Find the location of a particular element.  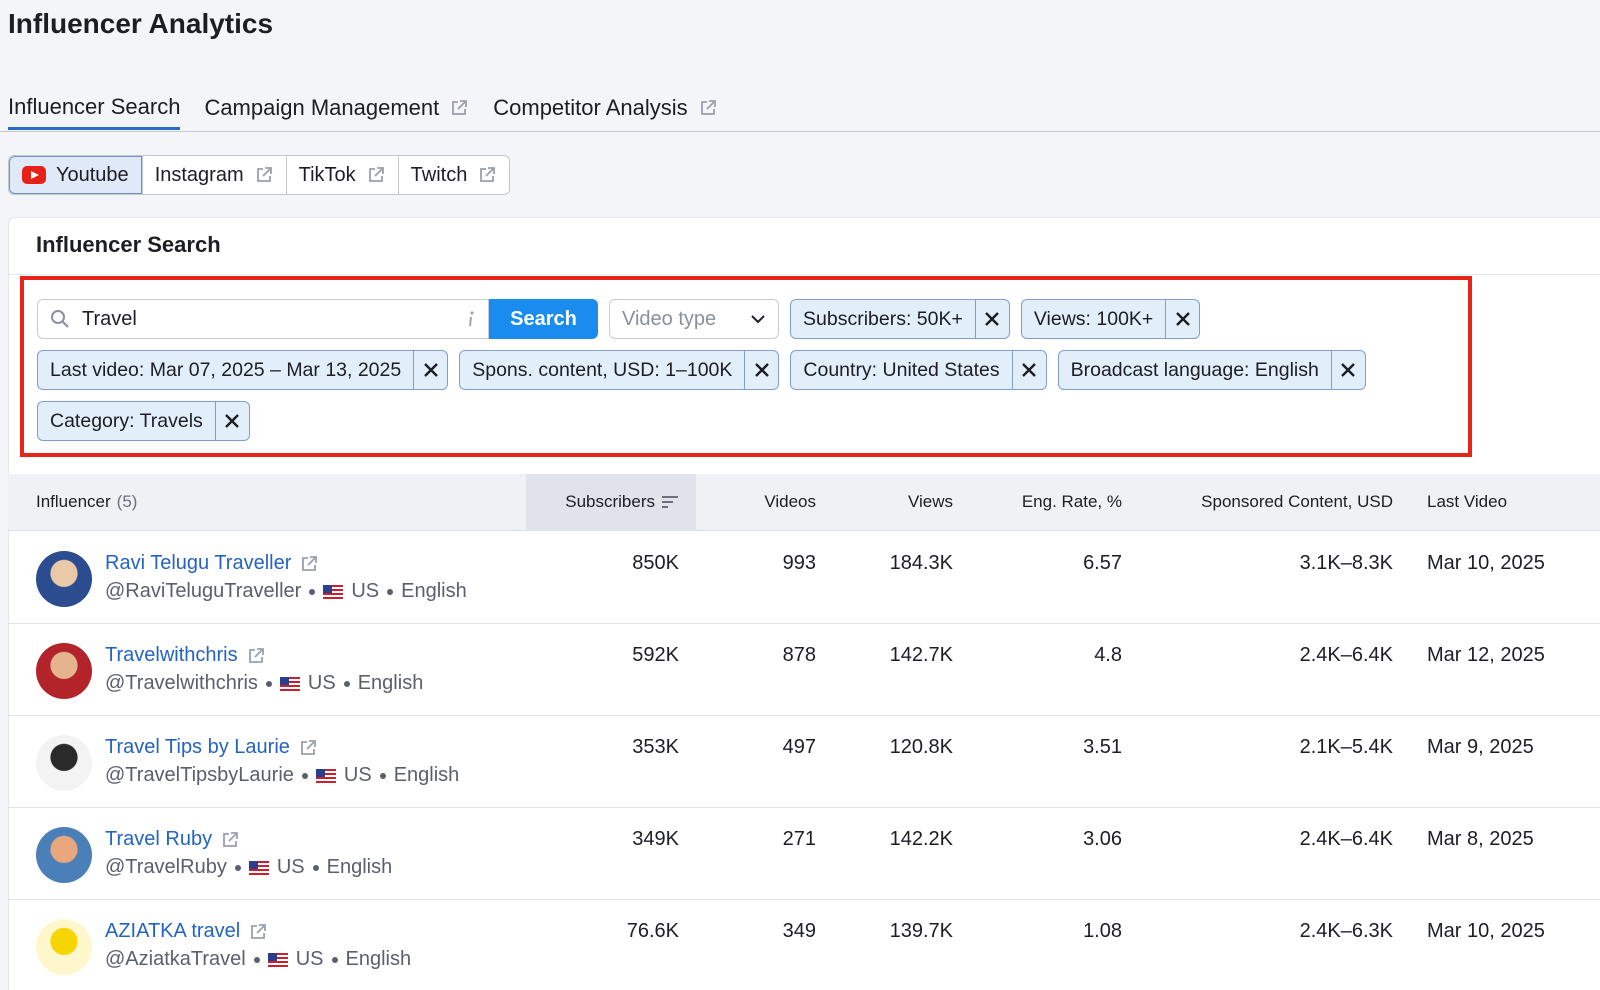

cell-views: 142.2K is located at coordinates (921, 839).